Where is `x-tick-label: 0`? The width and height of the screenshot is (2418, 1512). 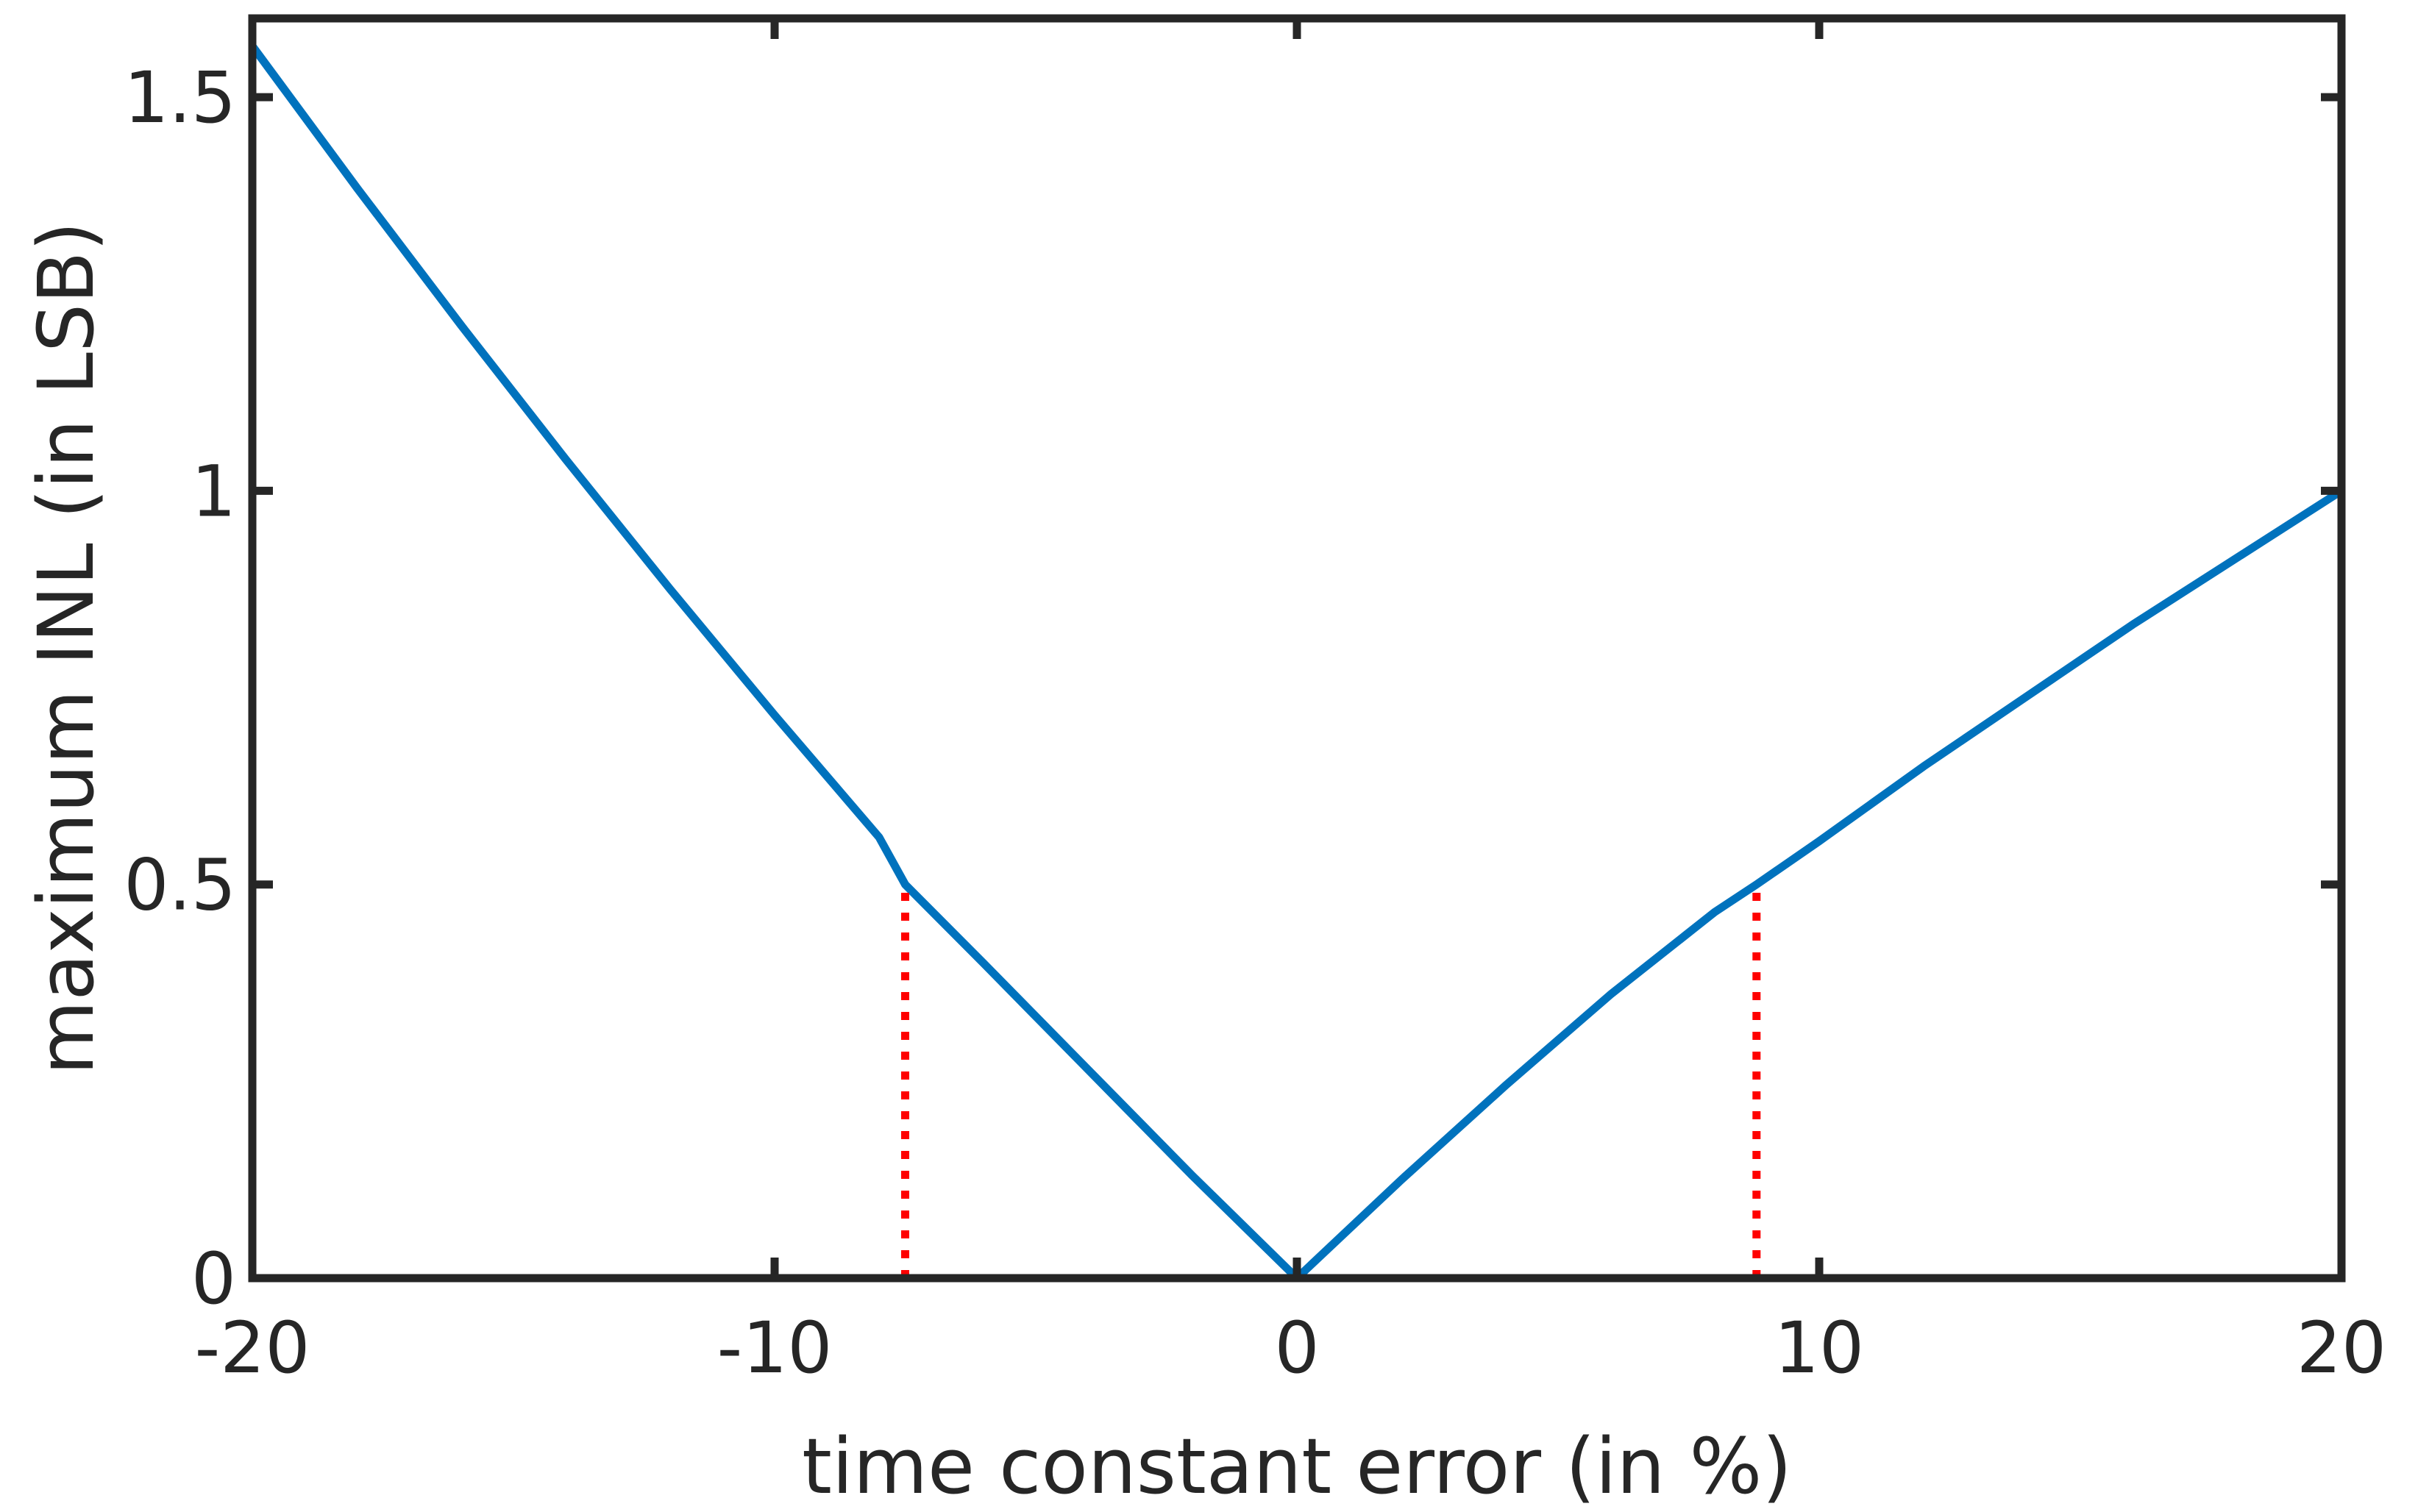 x-tick-label: 0 is located at coordinates (1296, 1348).